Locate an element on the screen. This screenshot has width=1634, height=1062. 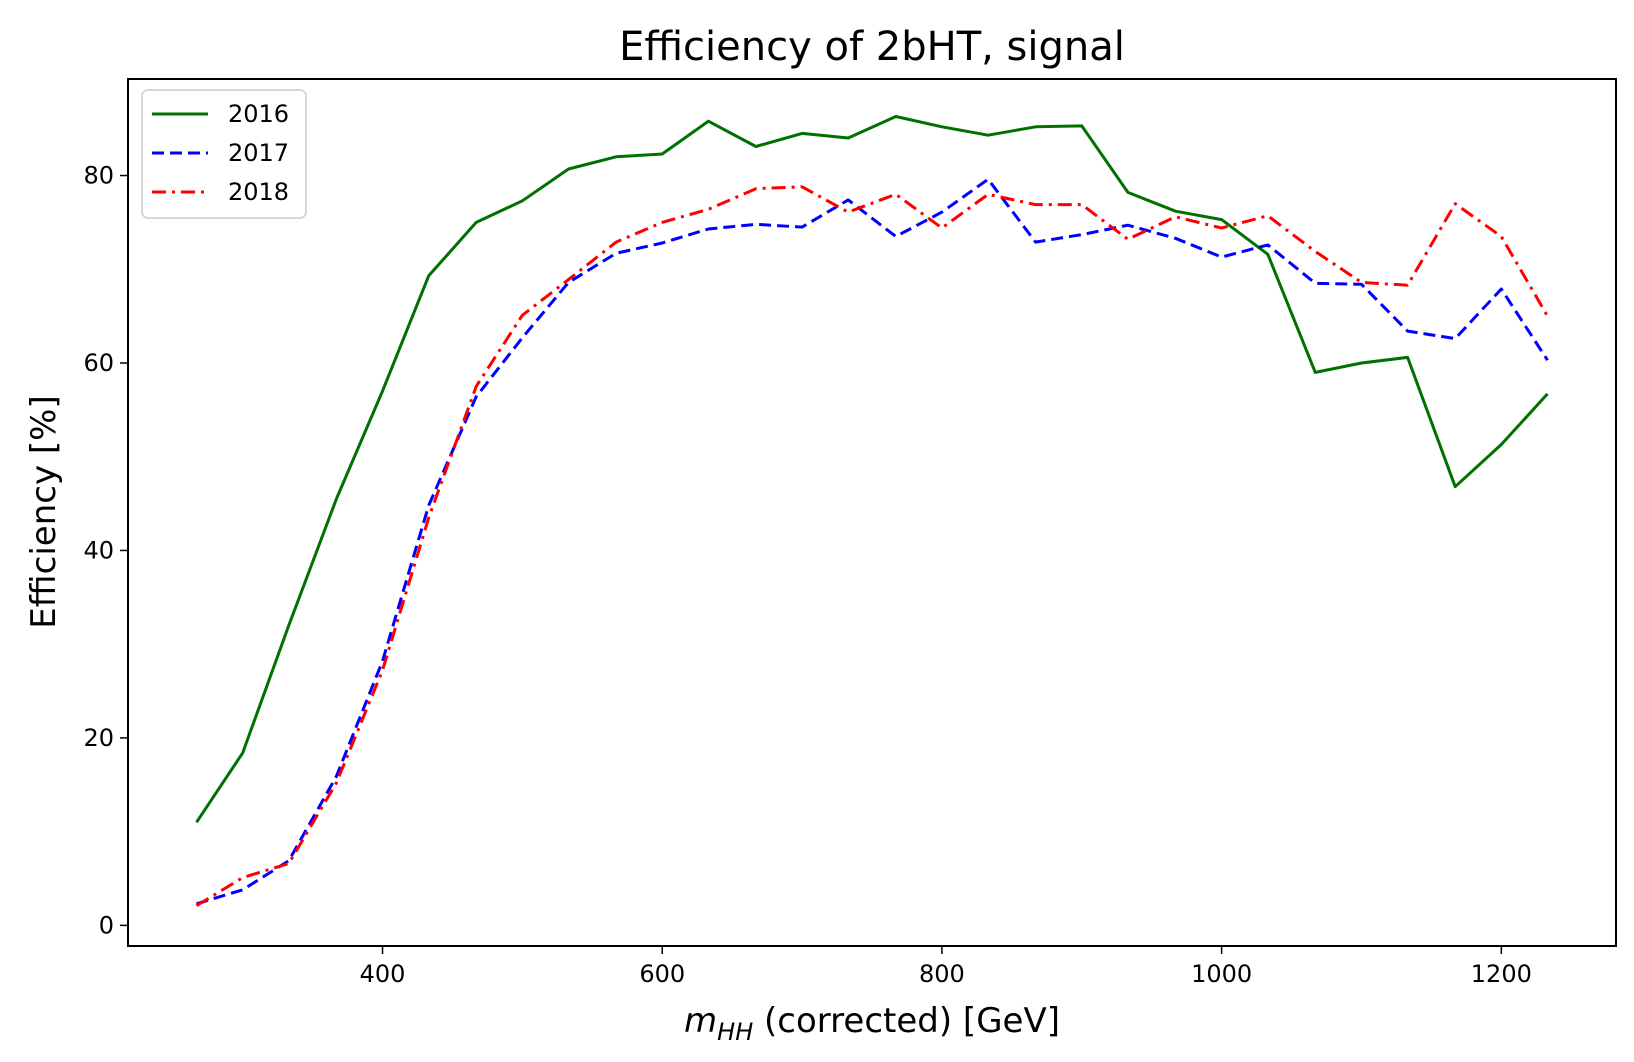
x-axis-label-symbol: m is located at coordinates (700, 1021).